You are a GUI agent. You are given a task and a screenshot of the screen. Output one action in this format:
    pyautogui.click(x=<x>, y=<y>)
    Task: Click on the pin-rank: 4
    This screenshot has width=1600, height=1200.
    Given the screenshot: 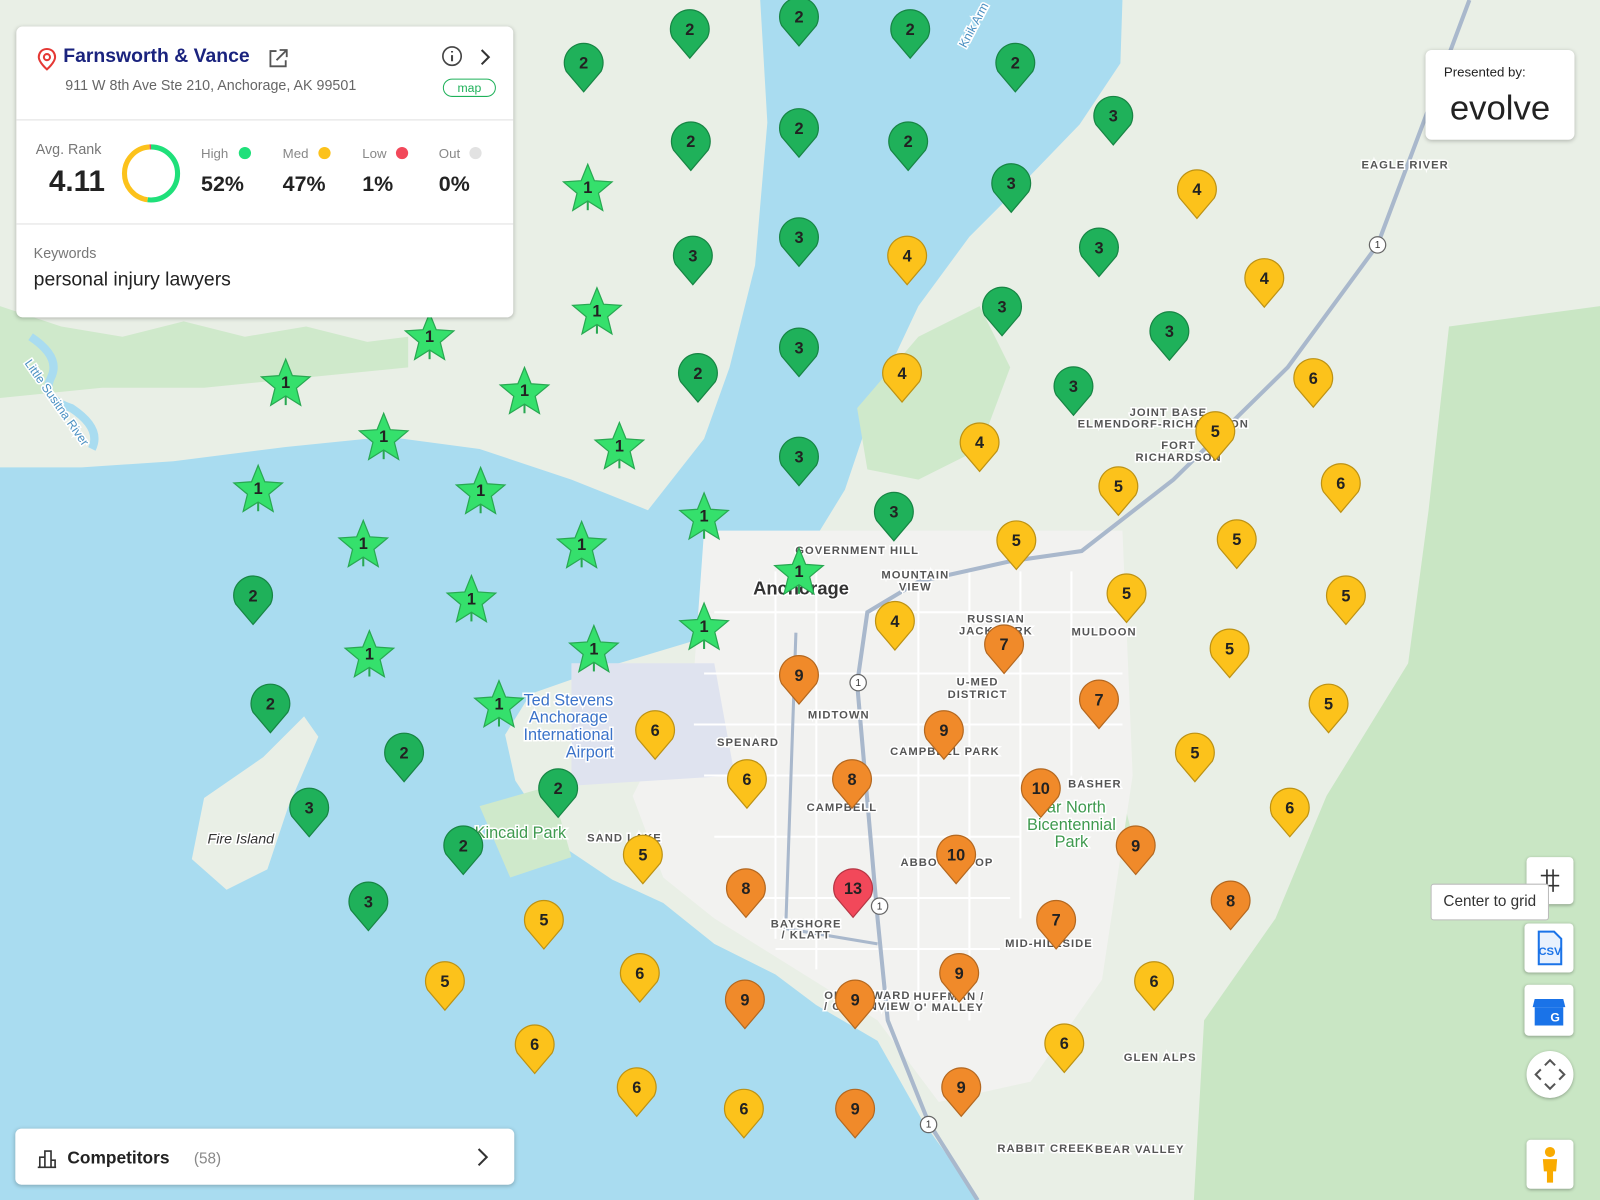 What is the action you would take?
    pyautogui.click(x=1196, y=190)
    